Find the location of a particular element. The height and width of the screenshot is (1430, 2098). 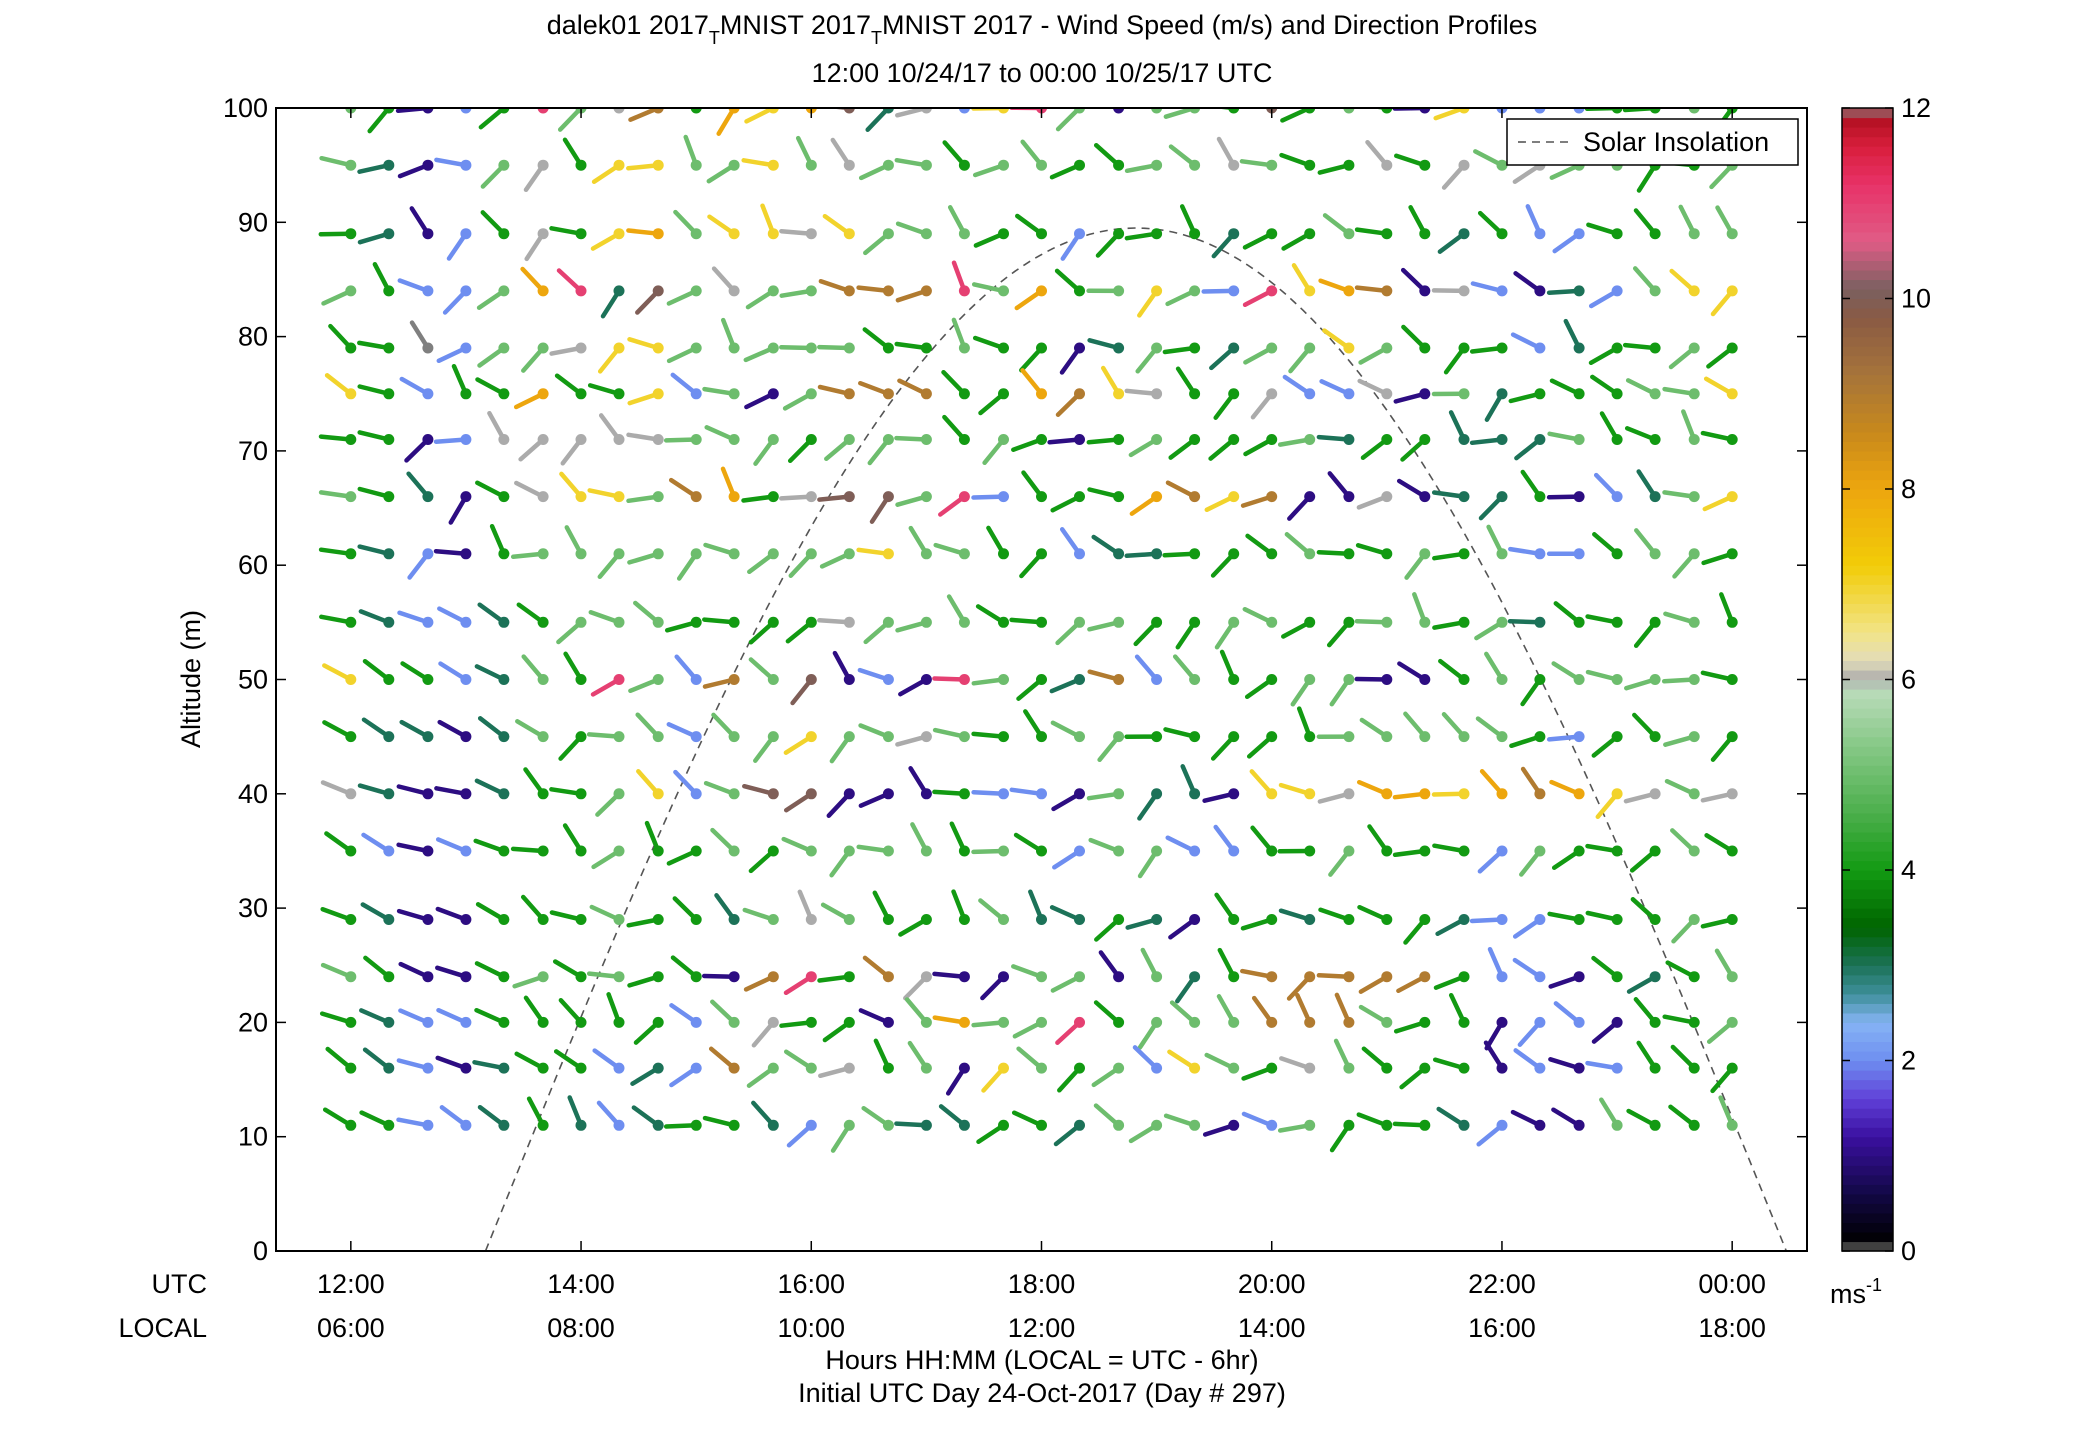

x-tick-label-local: 12:00 is located at coordinates (1042, 1328).